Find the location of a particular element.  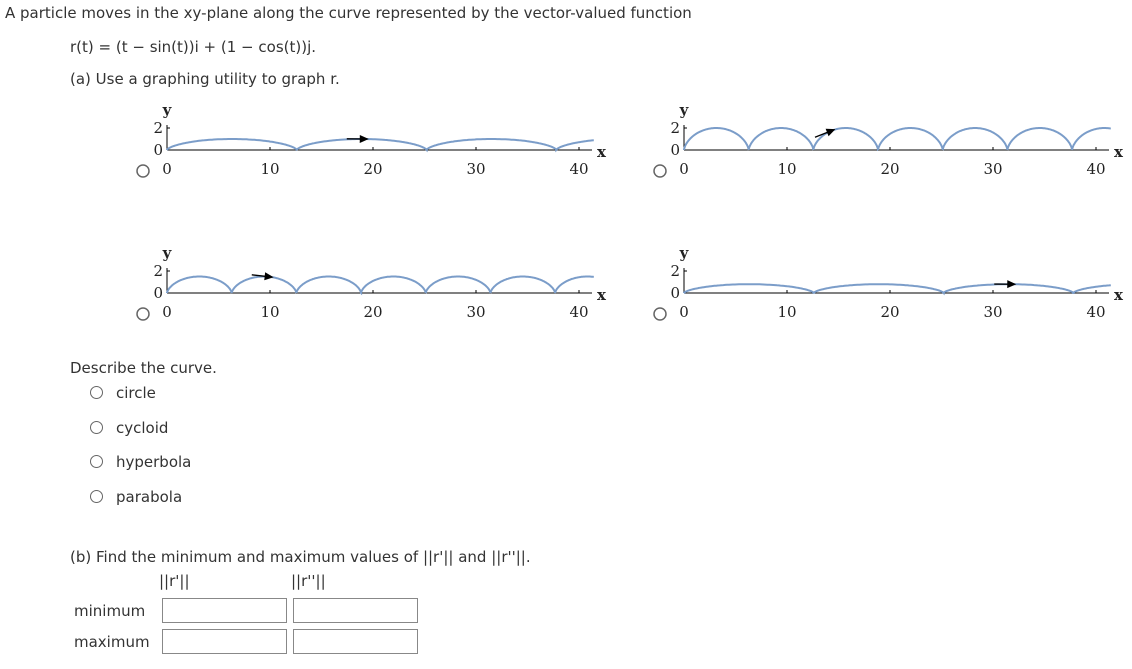

option-label: parabola is located at coordinates (149, 496).